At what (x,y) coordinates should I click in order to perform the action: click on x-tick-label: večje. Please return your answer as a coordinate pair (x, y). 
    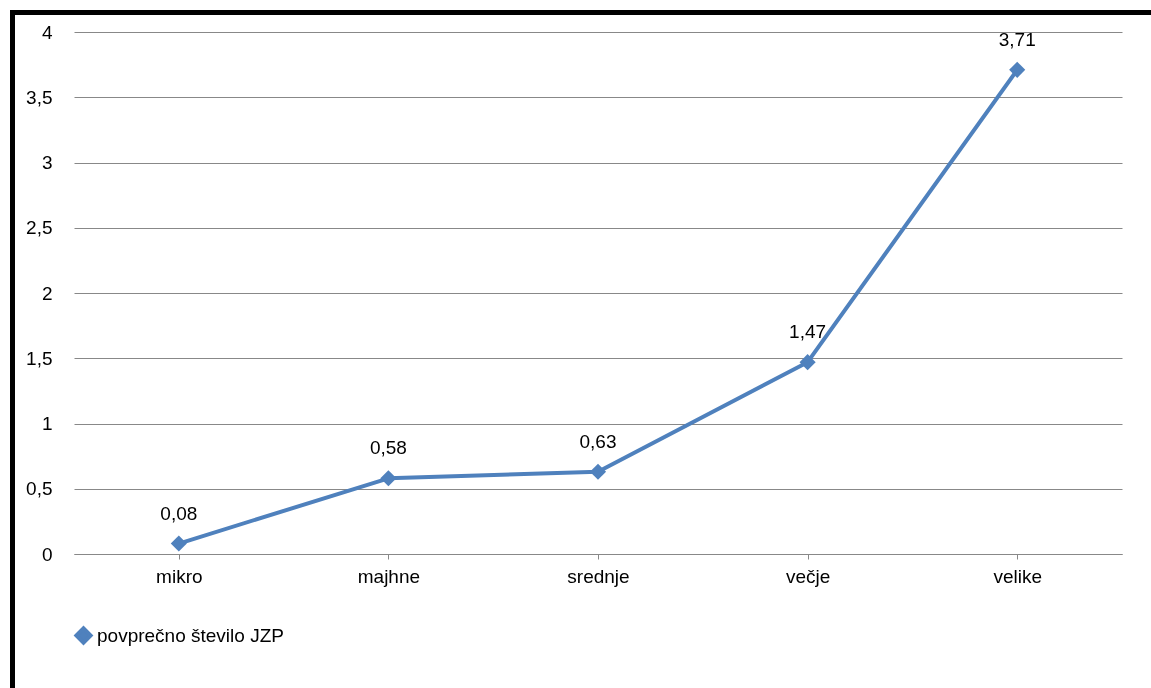
    Looking at the image, I should click on (808, 576).